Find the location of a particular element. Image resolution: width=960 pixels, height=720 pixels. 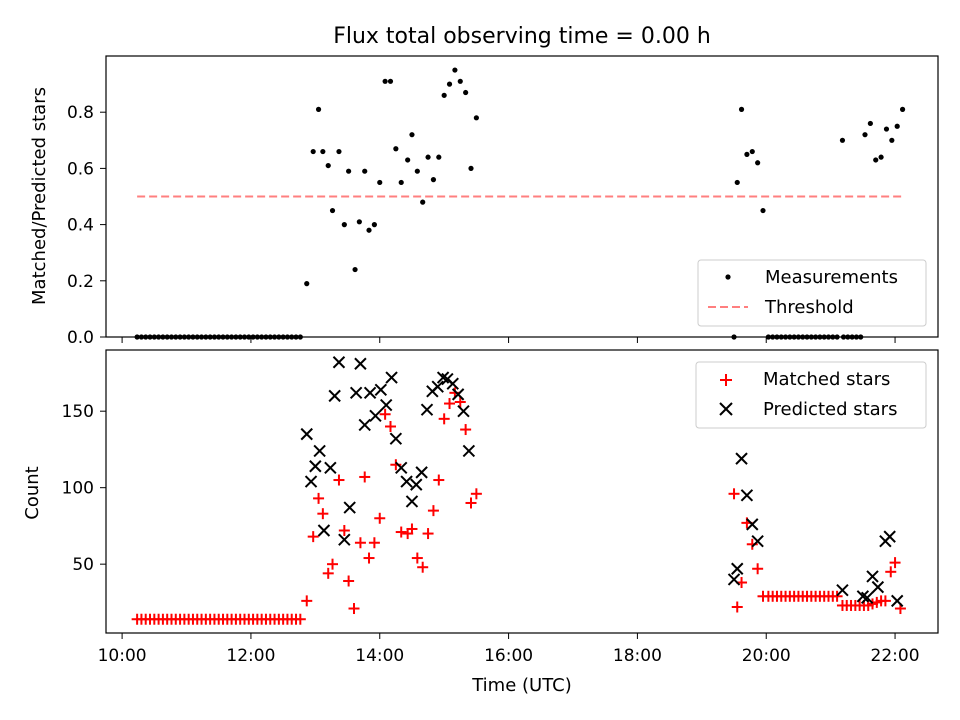

legend-threshold-label: Threshold is located at coordinates (809, 307).